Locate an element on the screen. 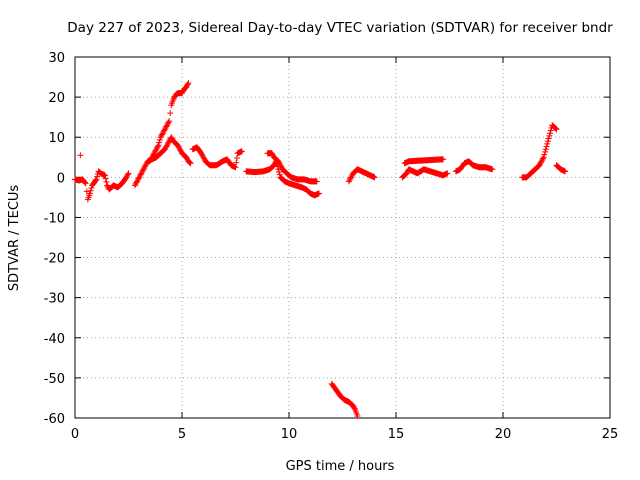  y-tick-label: -60 is located at coordinates (54, 419).